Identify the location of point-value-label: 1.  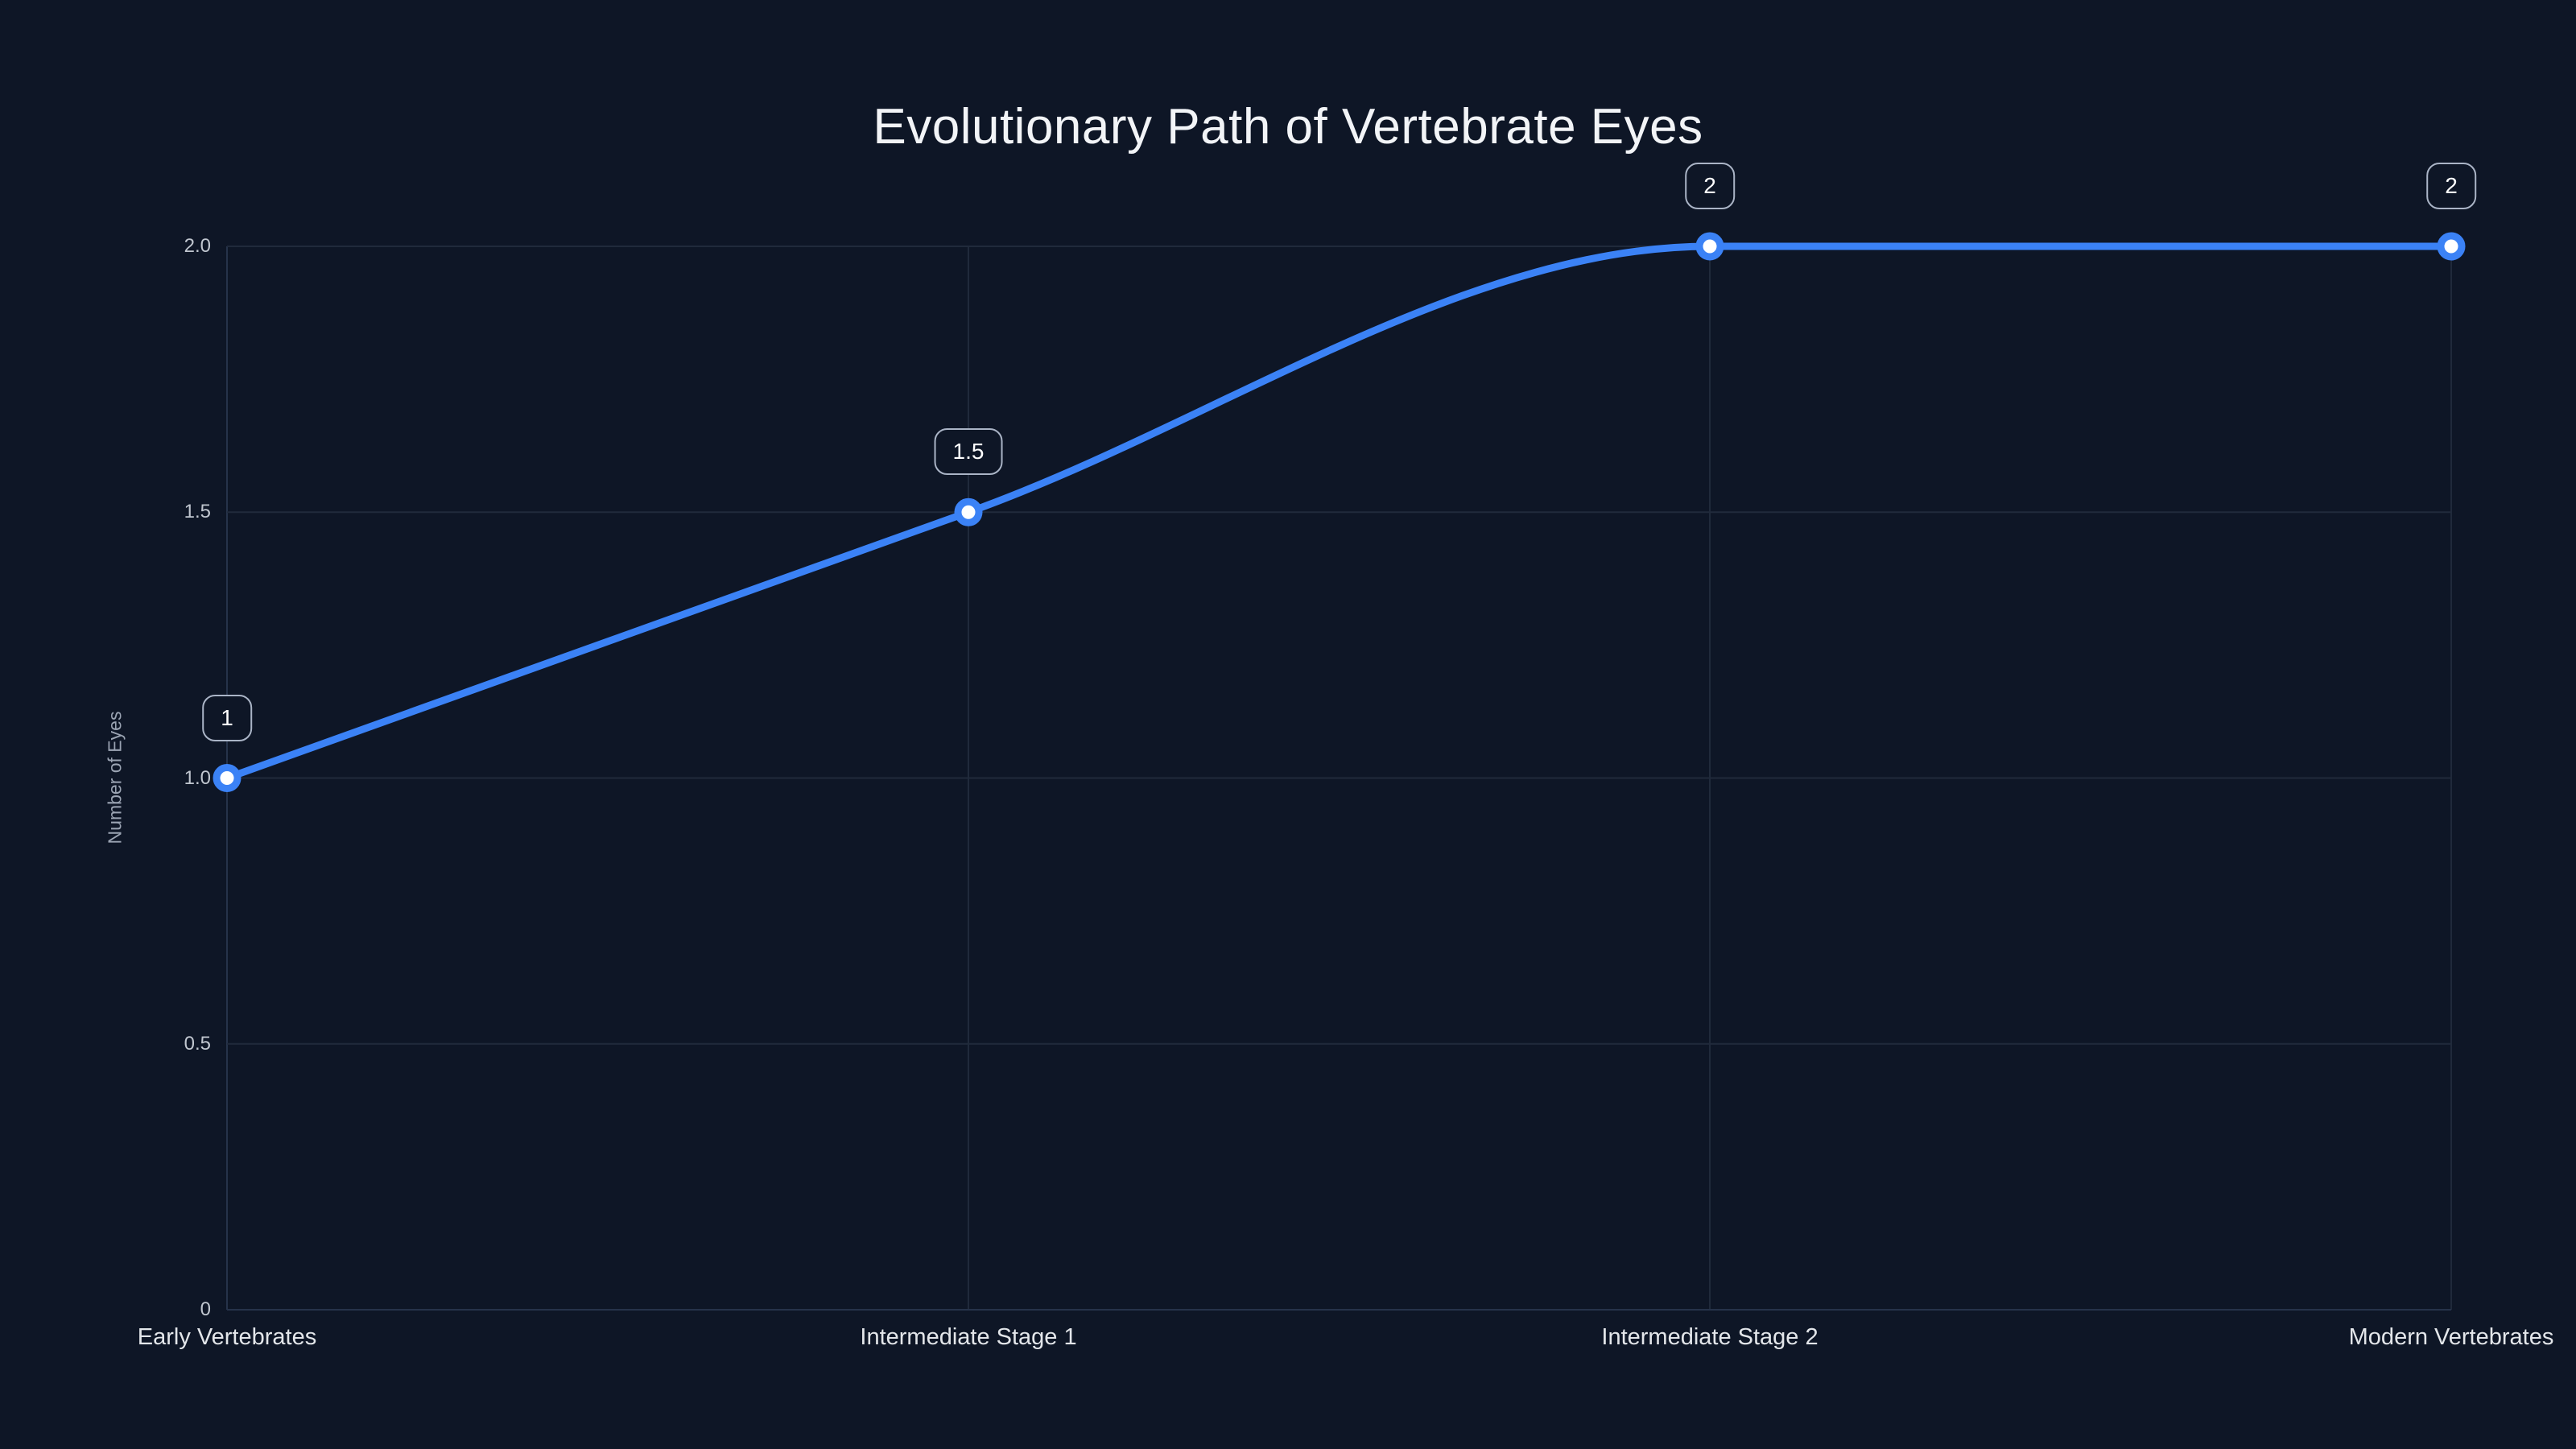
(227, 717).